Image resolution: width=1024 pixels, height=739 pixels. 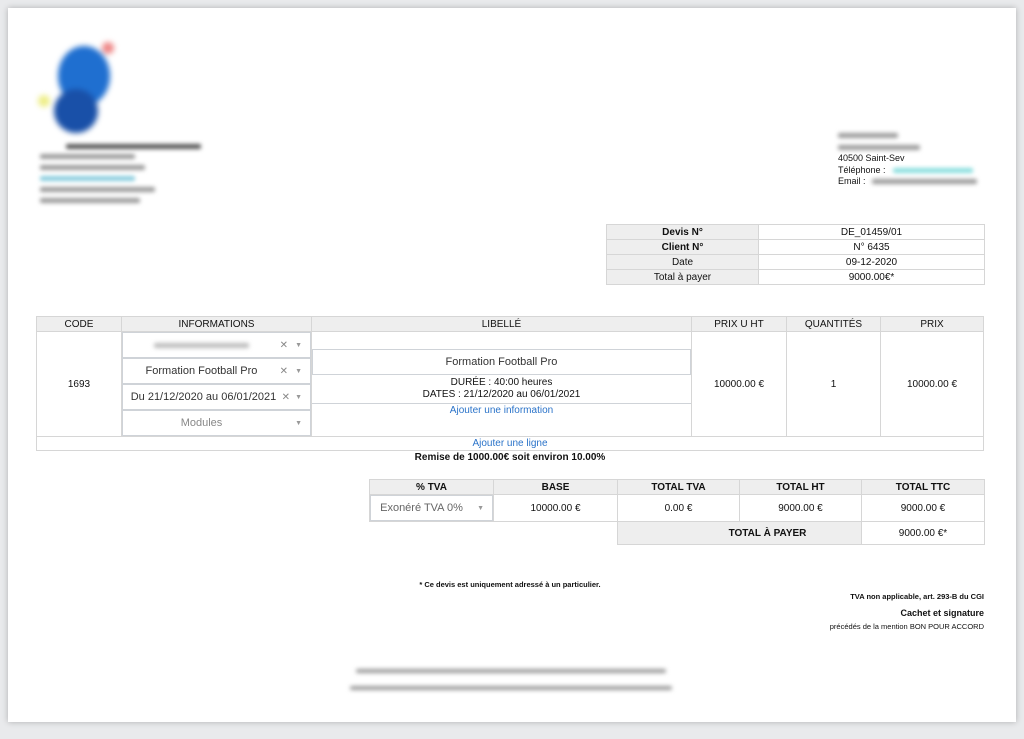 What do you see at coordinates (739, 384) in the screenshot?
I see `unit-price: 10000.00 €` at bounding box center [739, 384].